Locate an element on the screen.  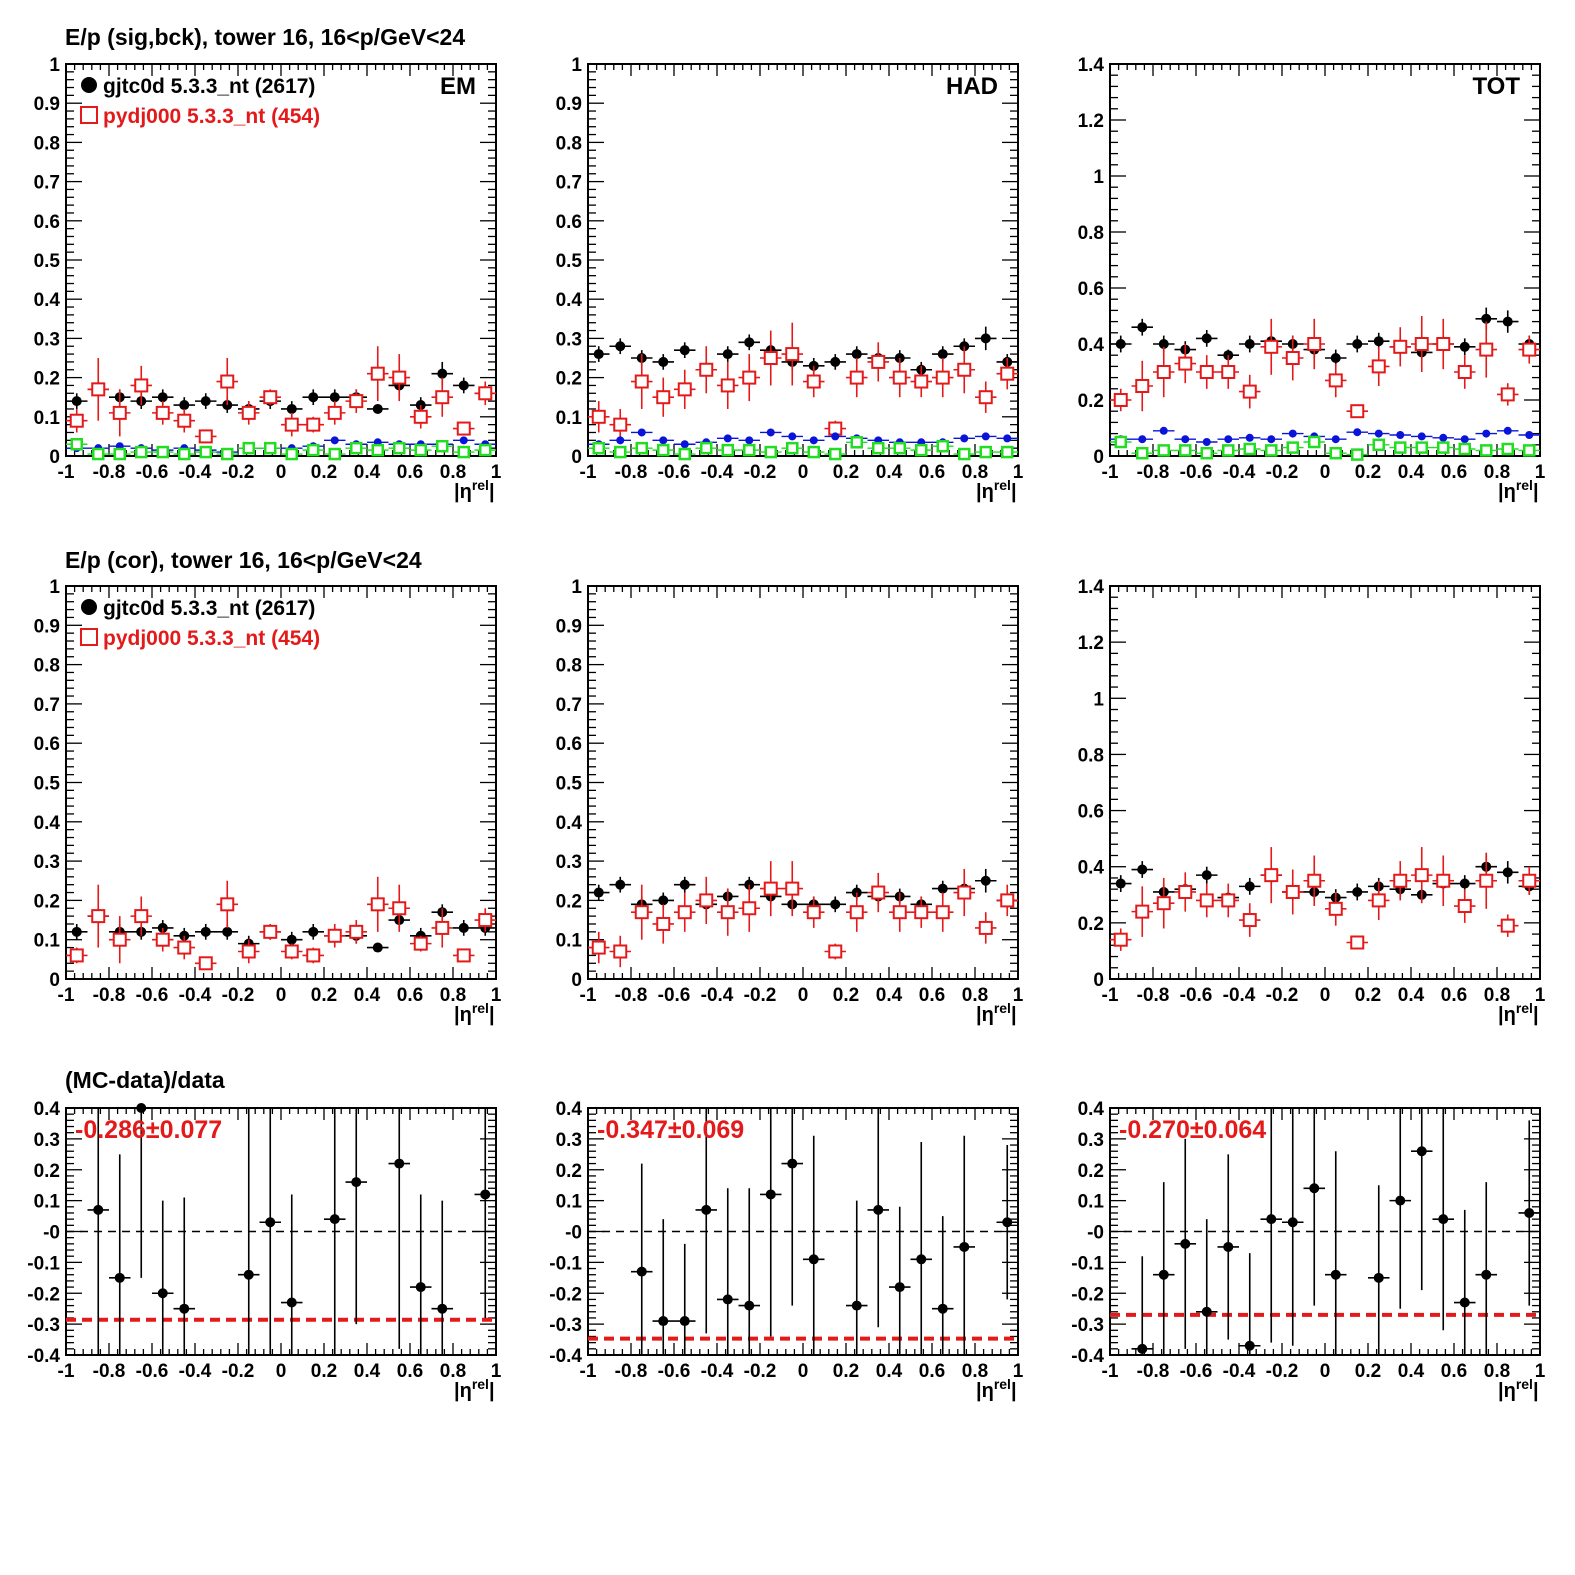
y-tick-label: -0.3 is located at coordinates (1087, 1325).